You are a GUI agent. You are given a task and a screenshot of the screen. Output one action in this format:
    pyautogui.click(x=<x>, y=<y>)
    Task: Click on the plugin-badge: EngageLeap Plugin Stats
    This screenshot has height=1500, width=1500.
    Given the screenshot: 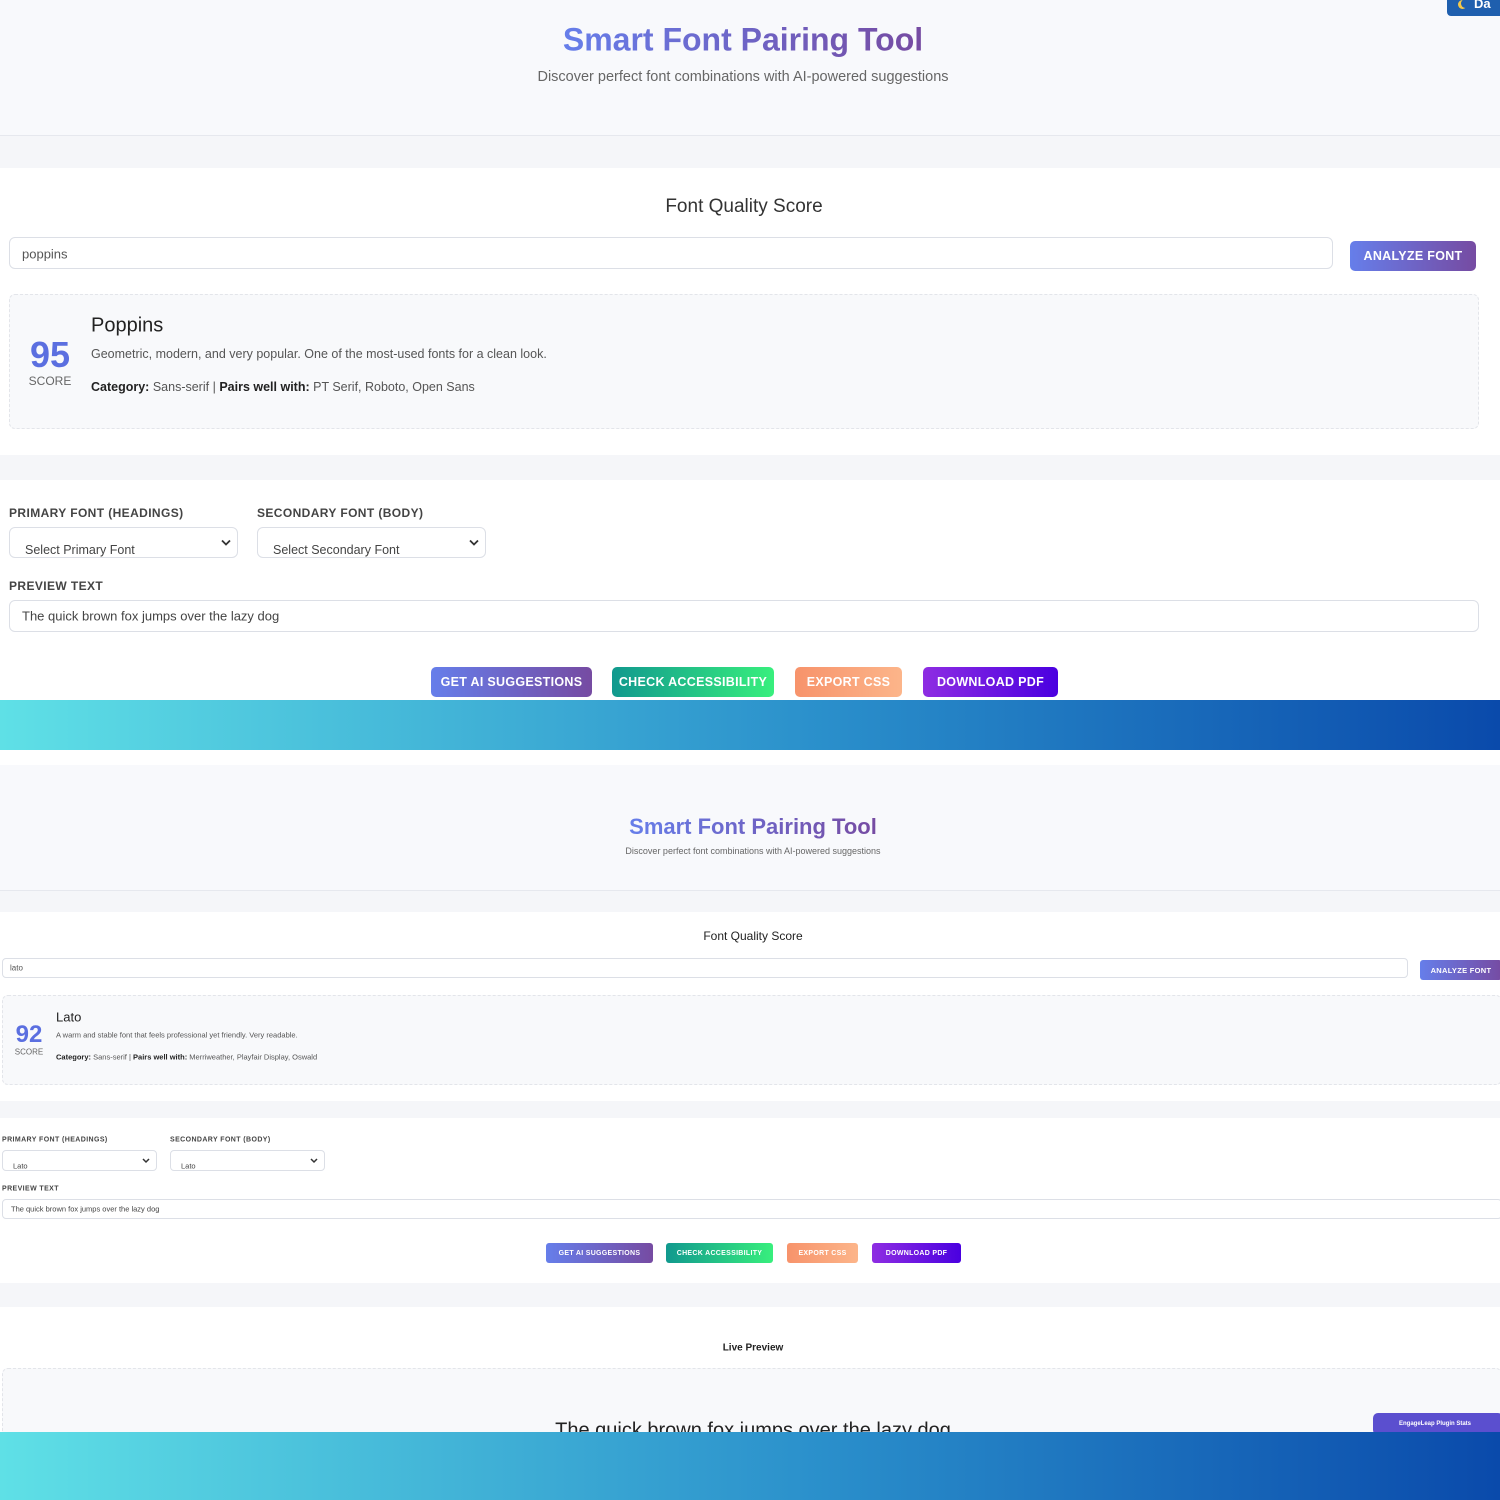 What is the action you would take?
    pyautogui.click(x=1436, y=1424)
    